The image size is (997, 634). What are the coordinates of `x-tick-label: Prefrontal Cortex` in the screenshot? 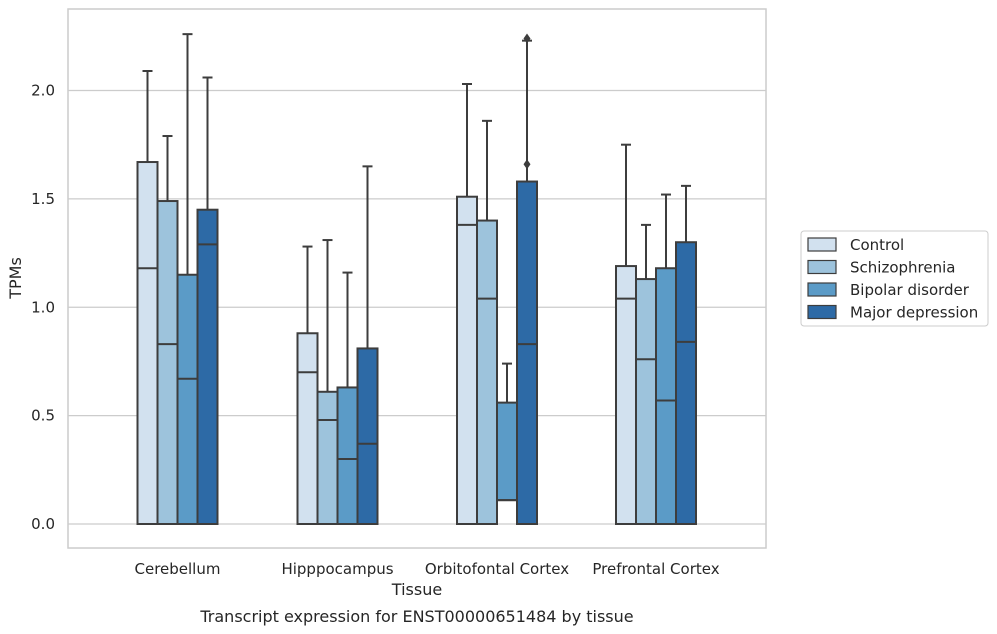 It's located at (655, 569).